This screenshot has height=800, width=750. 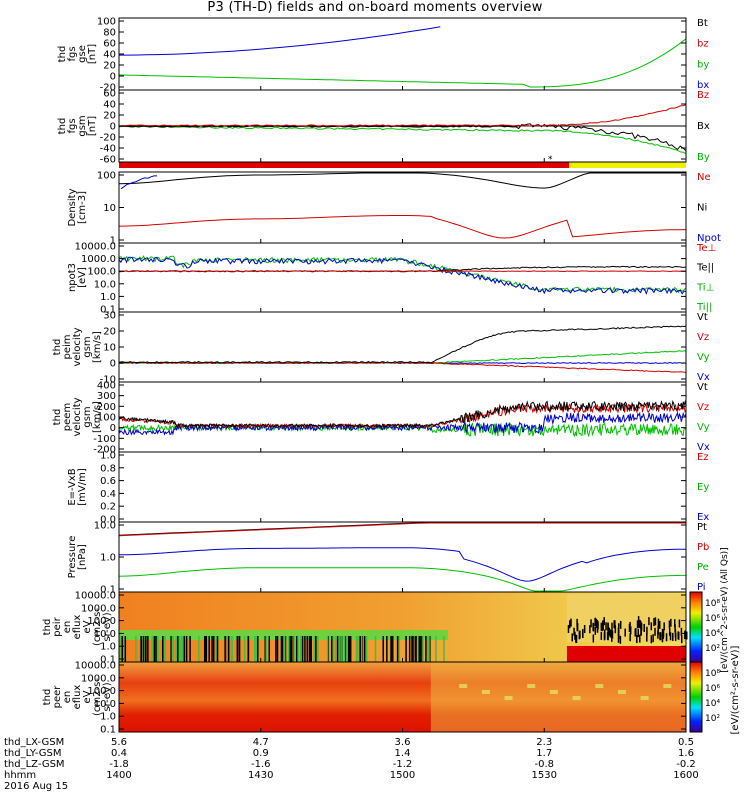 I want to click on y-axis-label: fgs, so click(x=72, y=53).